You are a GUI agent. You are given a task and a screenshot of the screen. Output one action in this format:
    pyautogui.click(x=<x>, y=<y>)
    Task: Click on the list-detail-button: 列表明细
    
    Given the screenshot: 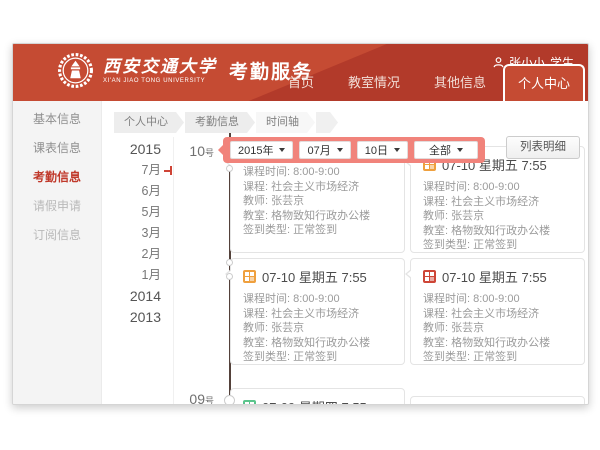 What is the action you would take?
    pyautogui.click(x=543, y=147)
    